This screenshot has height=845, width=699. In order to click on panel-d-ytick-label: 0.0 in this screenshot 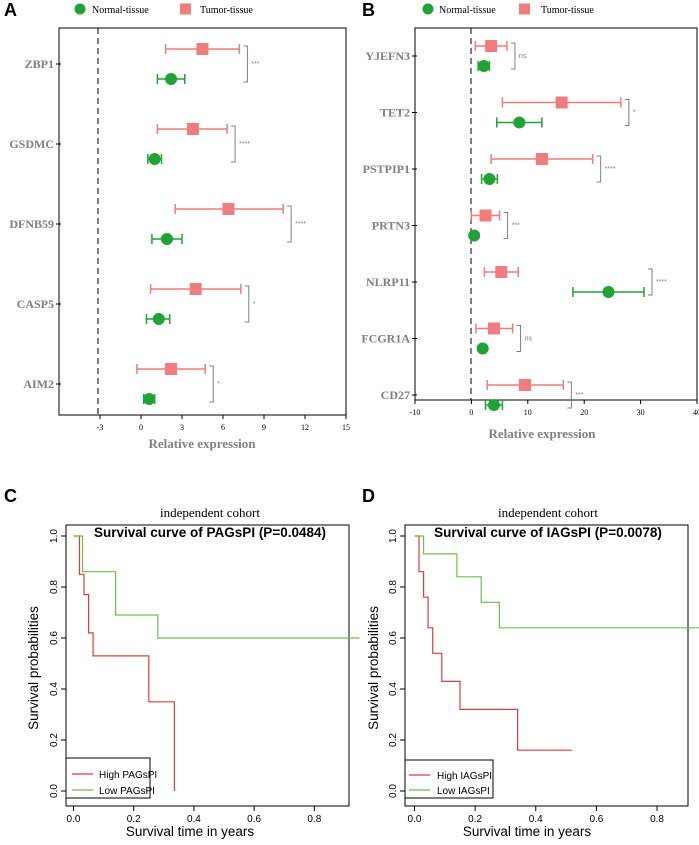, I will do `click(393, 791)`.